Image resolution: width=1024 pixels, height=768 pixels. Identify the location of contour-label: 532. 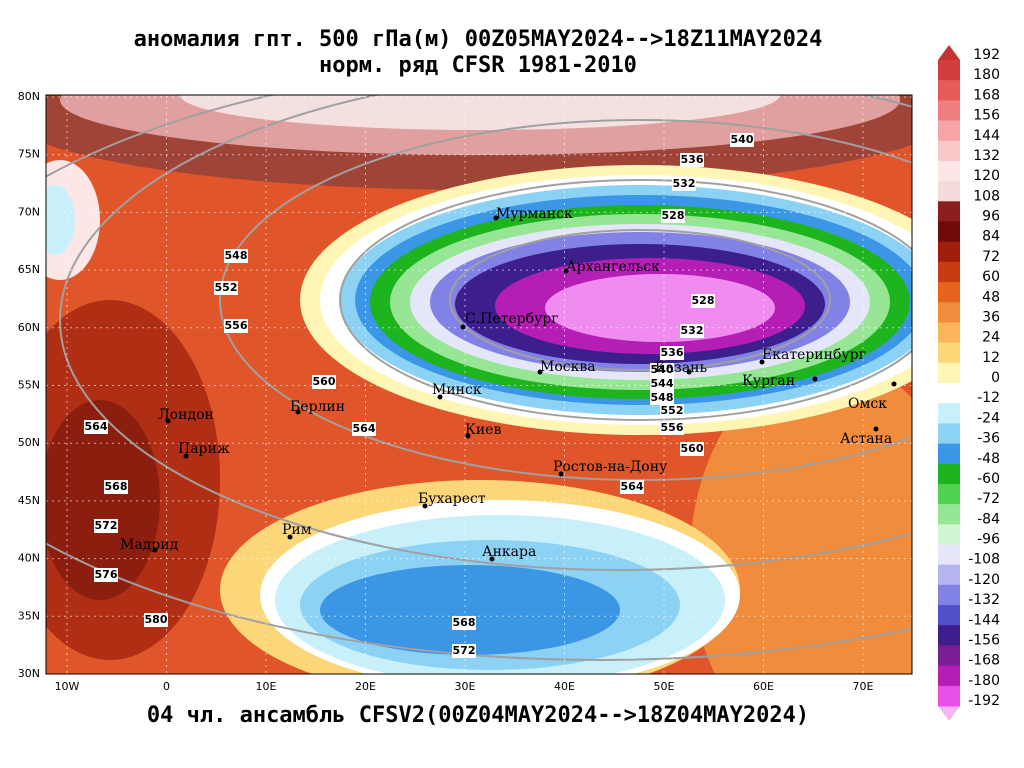
(684, 184).